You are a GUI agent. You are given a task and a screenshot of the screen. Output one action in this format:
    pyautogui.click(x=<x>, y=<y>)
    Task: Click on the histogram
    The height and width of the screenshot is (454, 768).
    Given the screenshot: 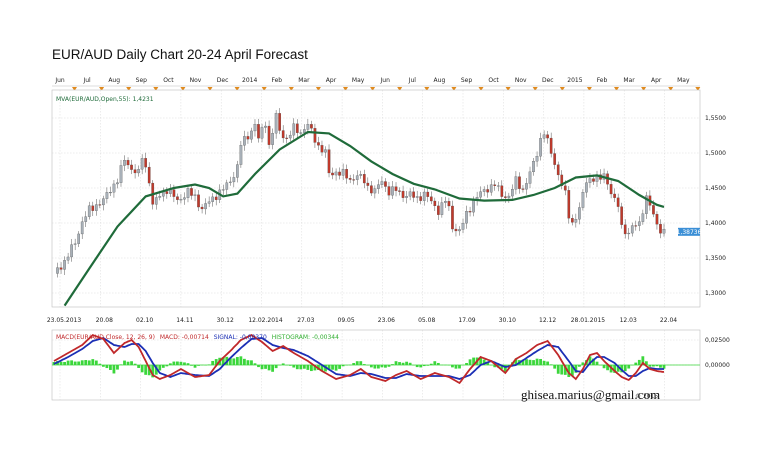 What is the action you would take?
    pyautogui.click(x=359, y=367)
    